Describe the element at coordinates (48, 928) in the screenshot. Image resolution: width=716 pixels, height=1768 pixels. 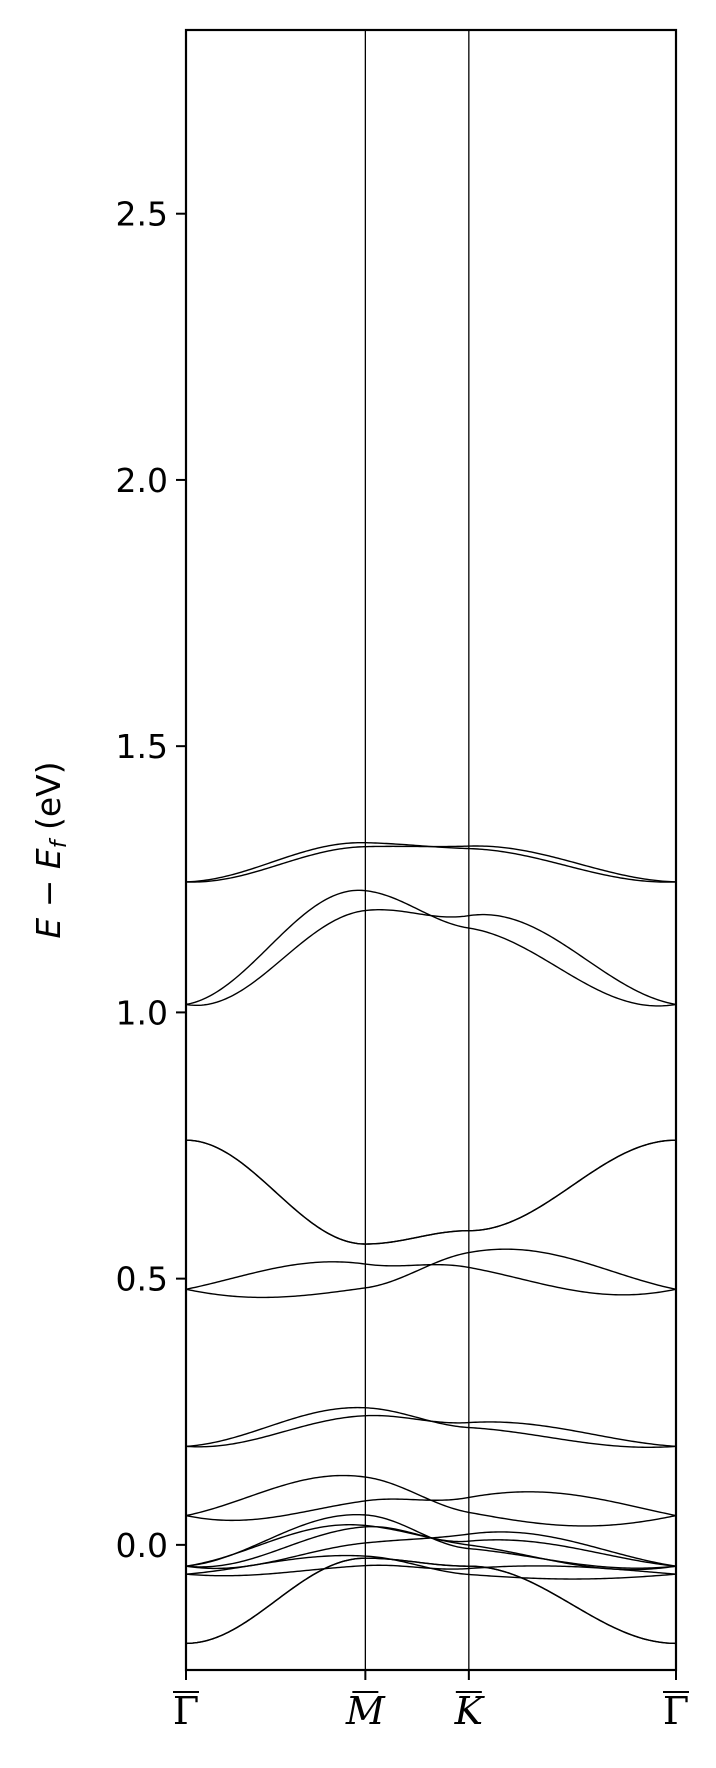
I see `y-label-E: E` at that location.